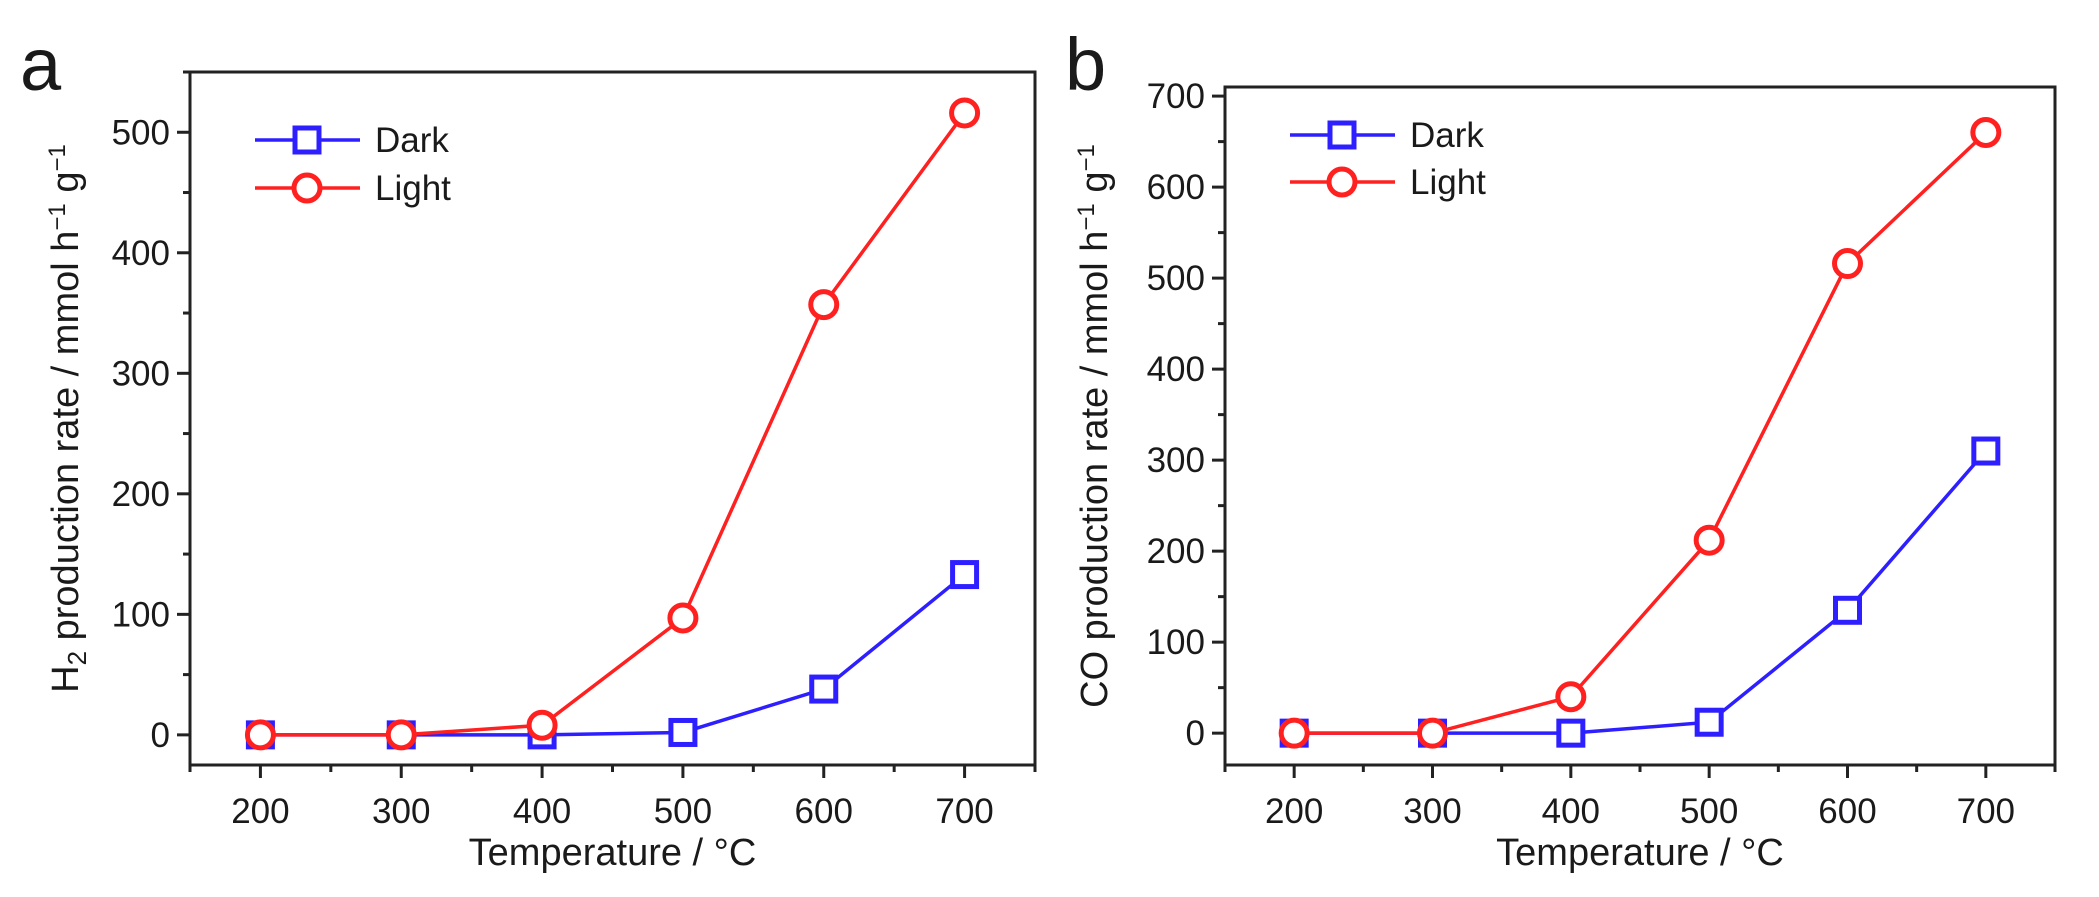 Image resolution: width=2099 pixels, height=897 pixels. What do you see at coordinates (1095, 679) in the screenshot?
I see `y-title-main: CO` at bounding box center [1095, 679].